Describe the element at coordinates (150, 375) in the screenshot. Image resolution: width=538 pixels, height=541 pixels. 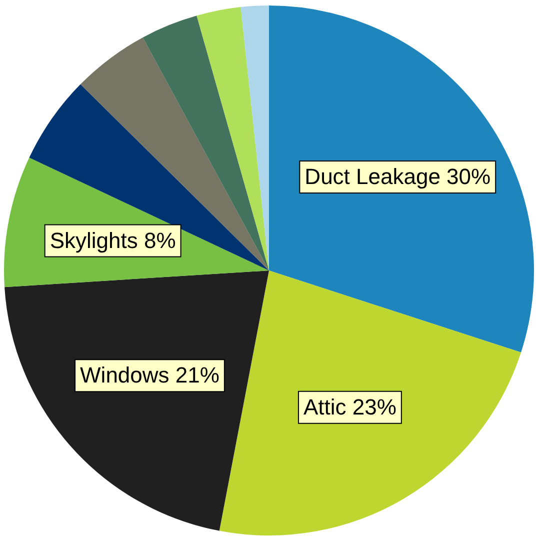
I see `slice-label: Windows 21%` at that location.